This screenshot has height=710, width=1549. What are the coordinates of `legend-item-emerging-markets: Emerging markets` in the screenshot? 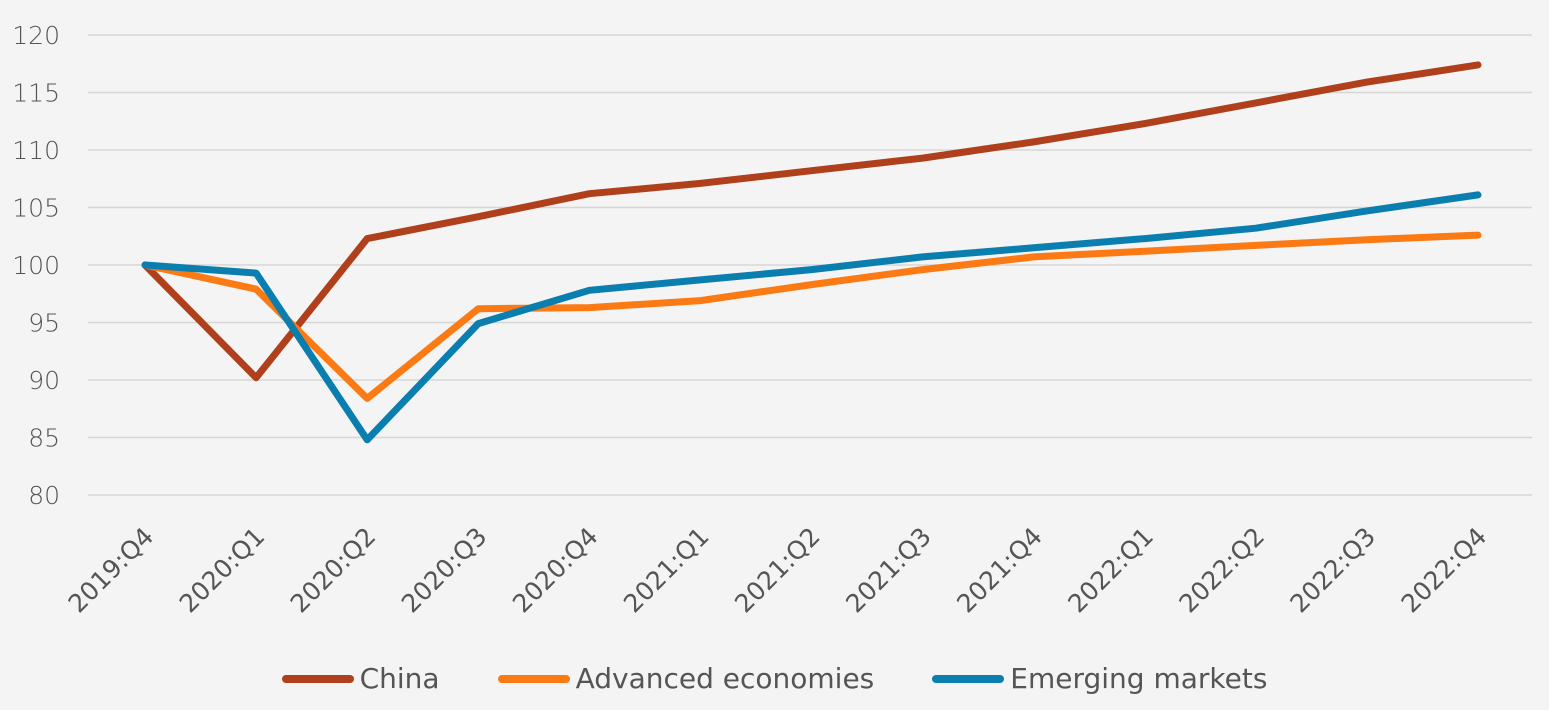 It's located at (1099, 678).